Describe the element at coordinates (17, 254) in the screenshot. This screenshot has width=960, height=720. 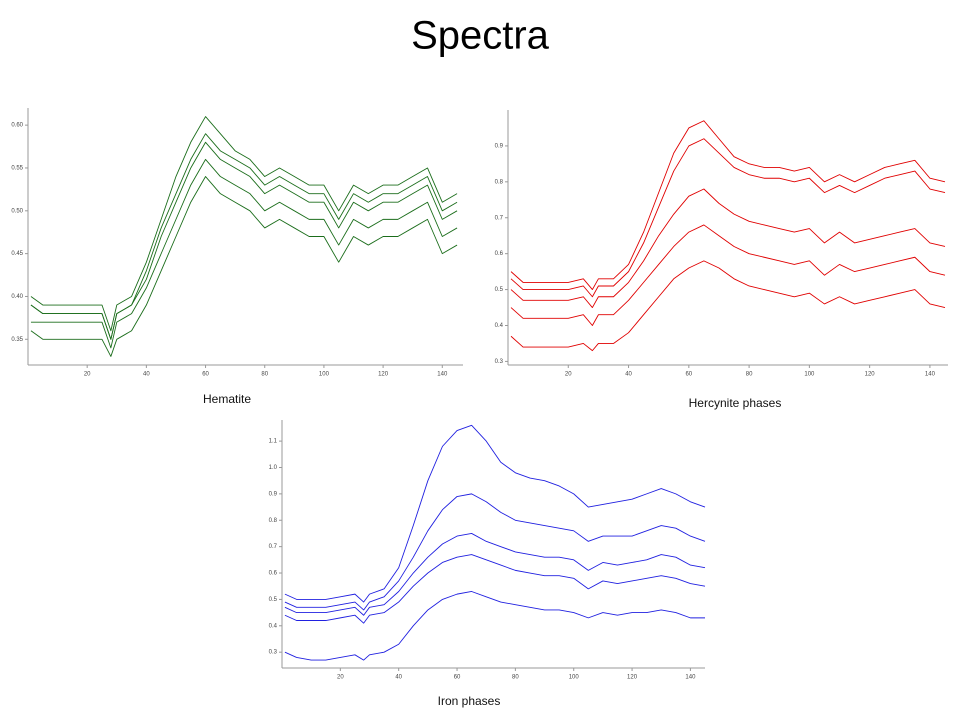
I see `y-tick-label: 0.45` at that location.